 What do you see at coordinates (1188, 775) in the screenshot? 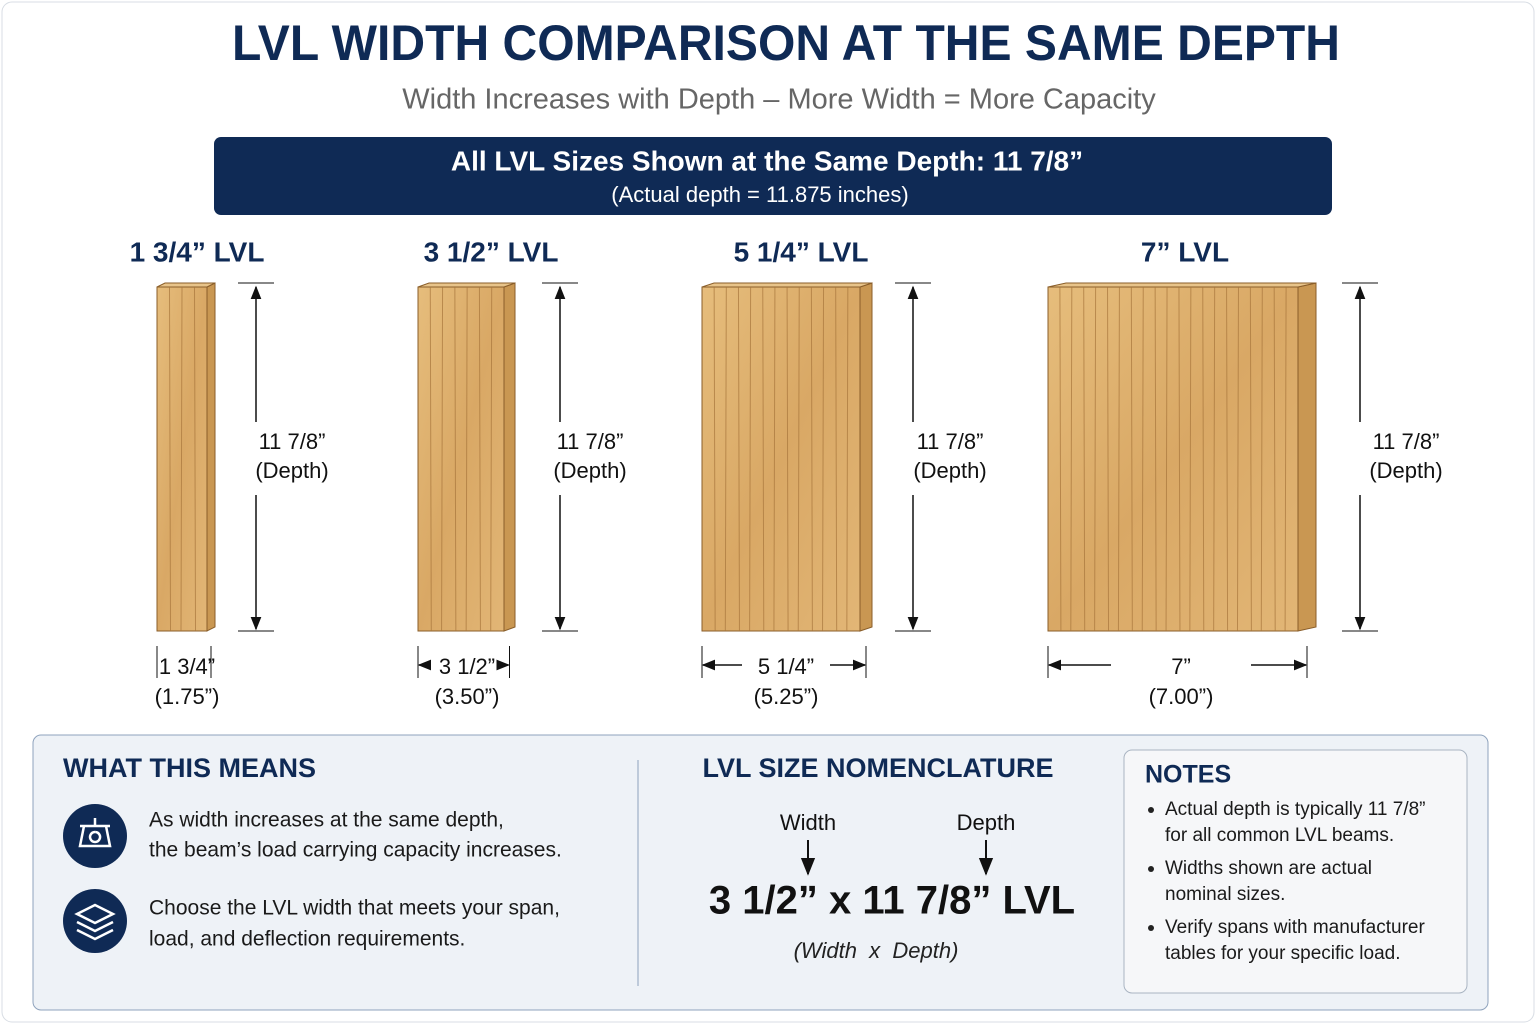
I see `notes-title: NOTES` at bounding box center [1188, 775].